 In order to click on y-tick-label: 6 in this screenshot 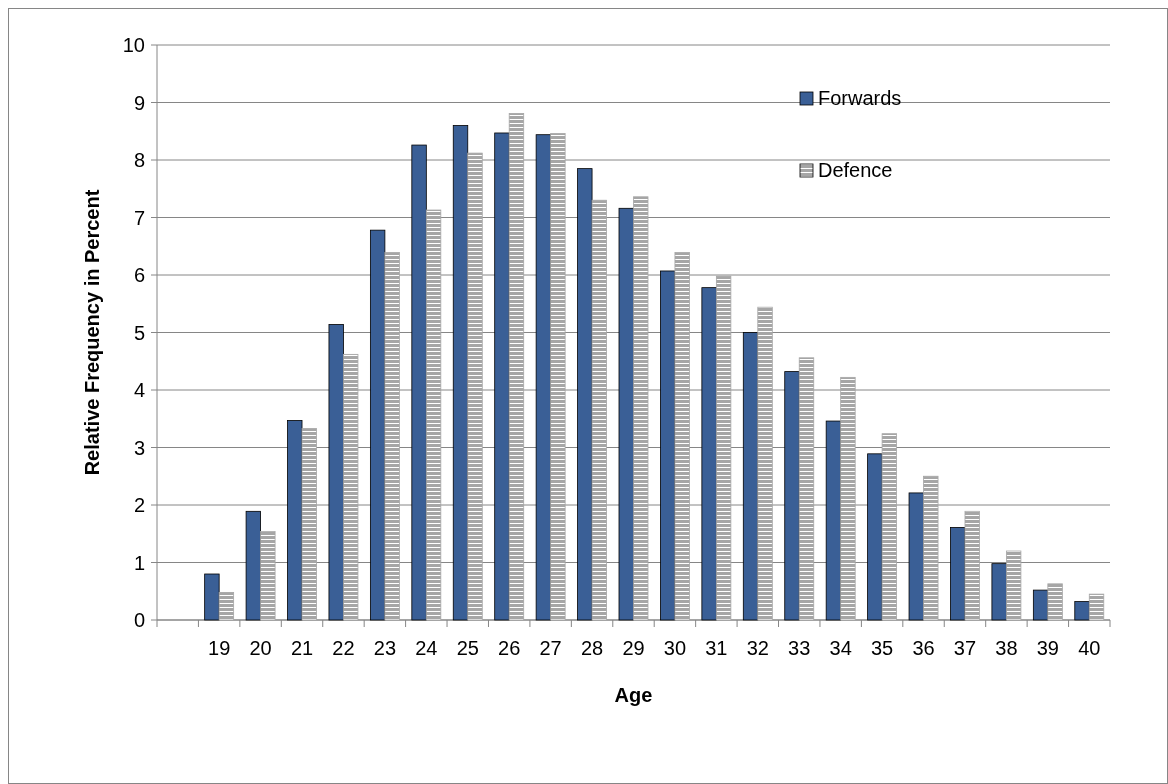, I will do `click(139, 275)`.